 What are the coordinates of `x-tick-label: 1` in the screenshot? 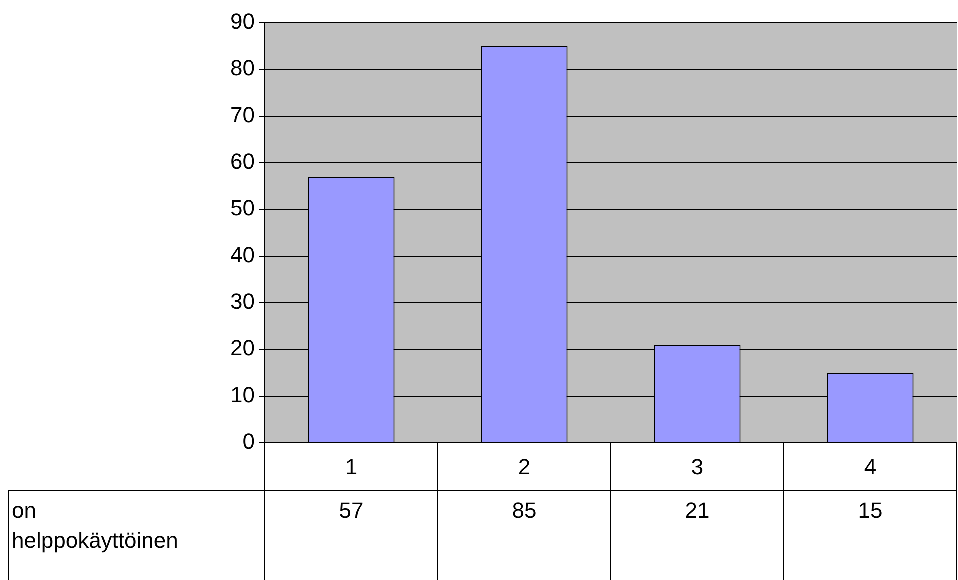 It's located at (351, 467).